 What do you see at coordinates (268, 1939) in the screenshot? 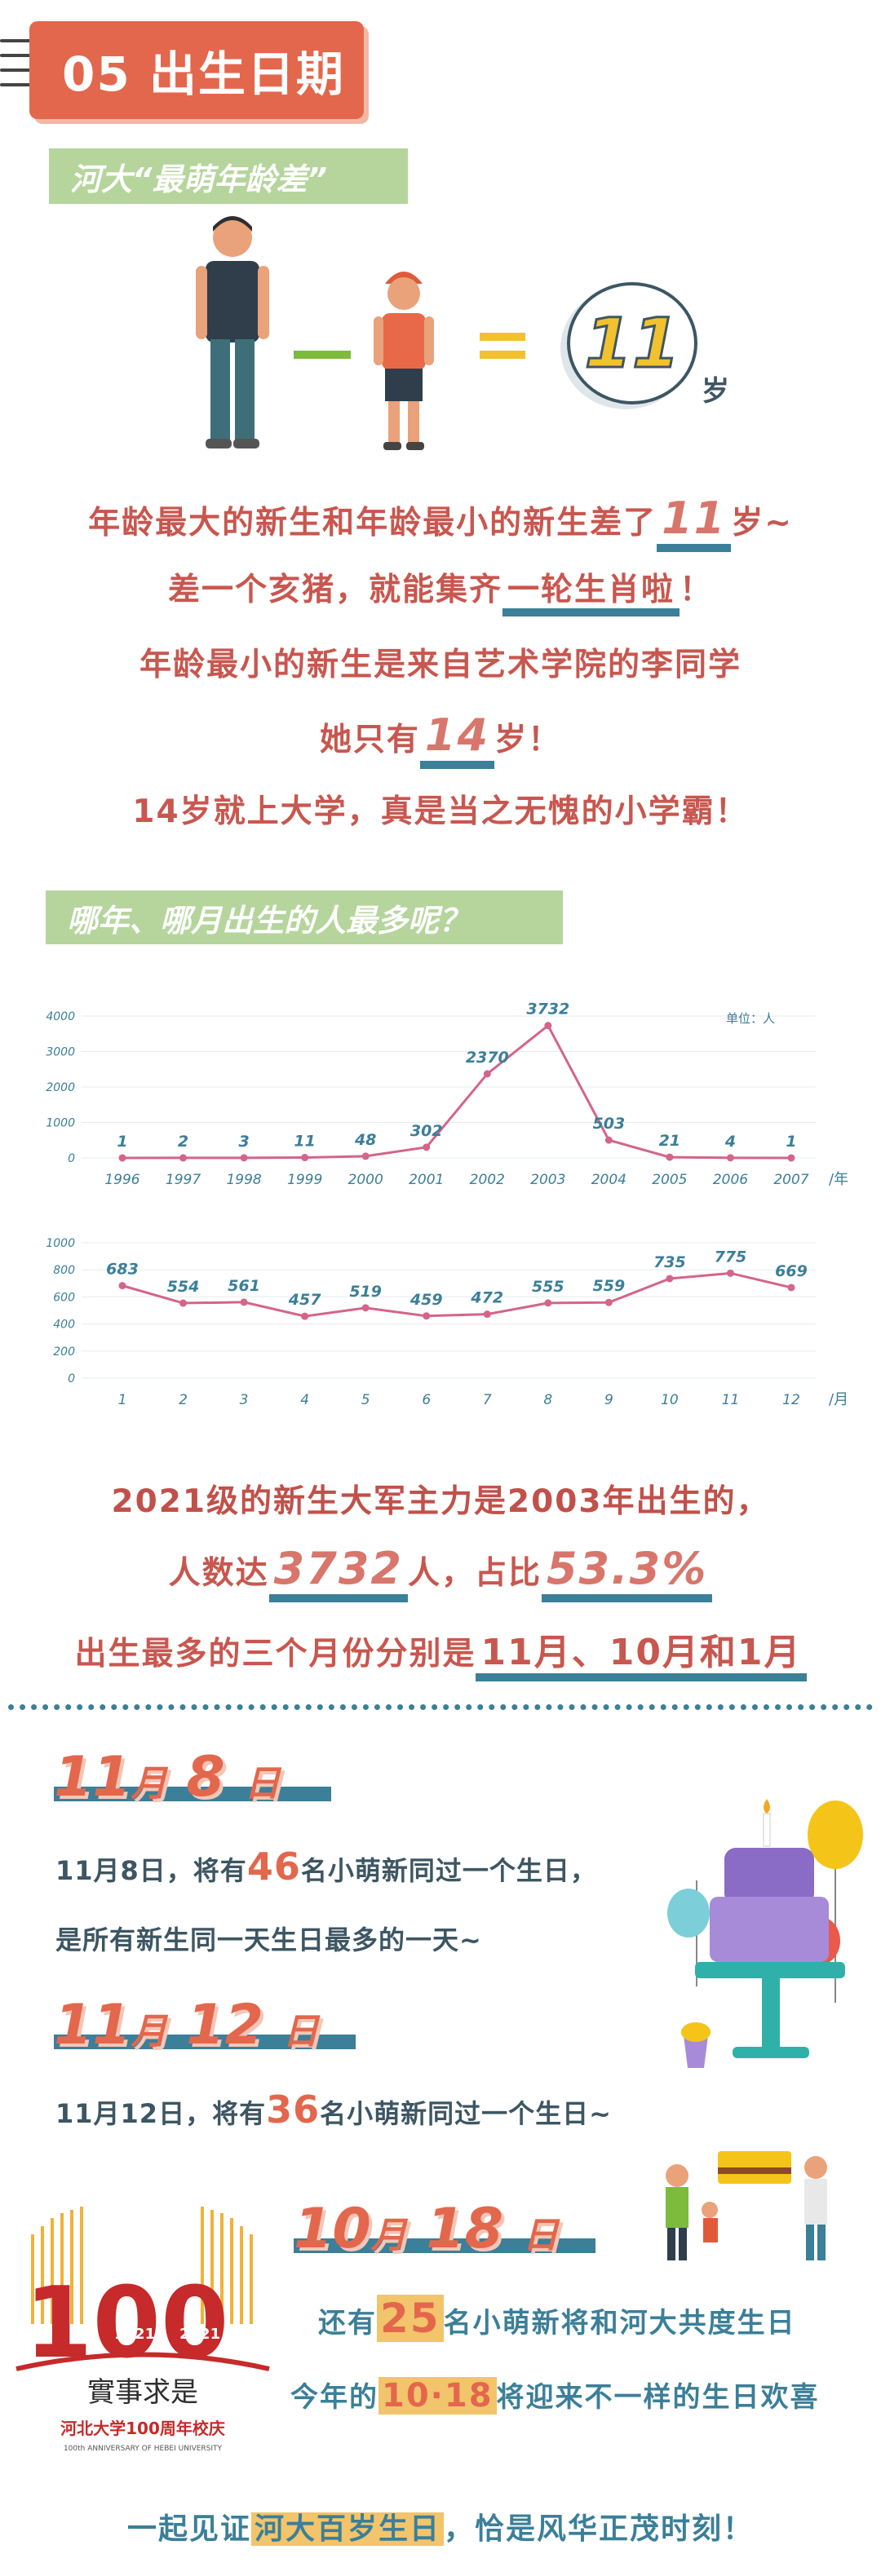
I see `date1-line-2: 是所有新生同一天生日最多的一天~` at bounding box center [268, 1939].